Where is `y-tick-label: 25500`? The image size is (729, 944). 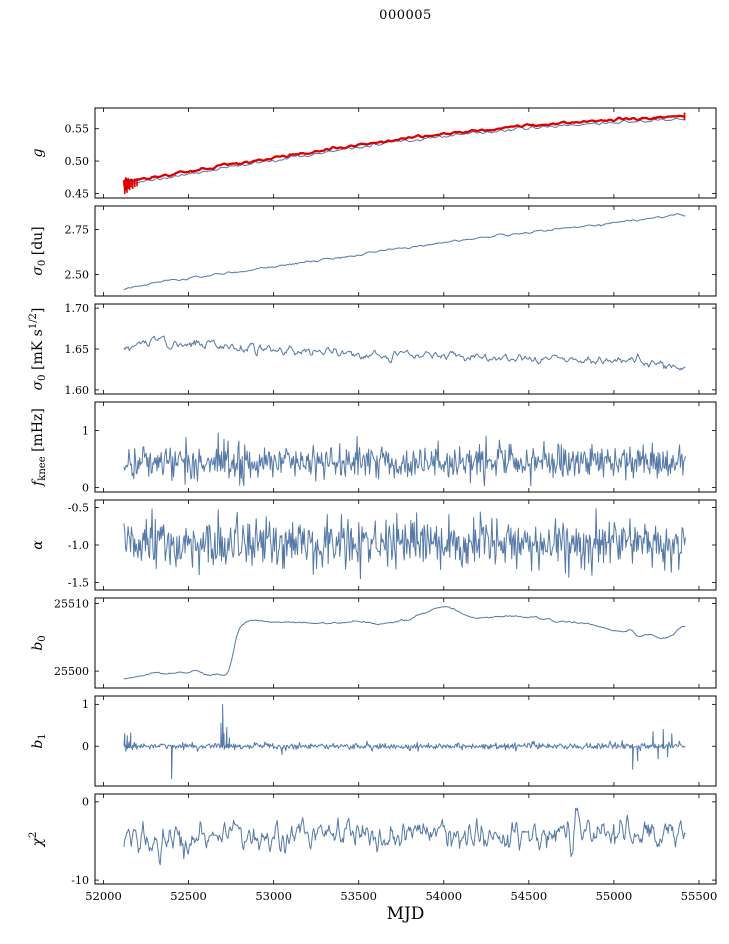
y-tick-label: 25500 is located at coordinates (71, 671).